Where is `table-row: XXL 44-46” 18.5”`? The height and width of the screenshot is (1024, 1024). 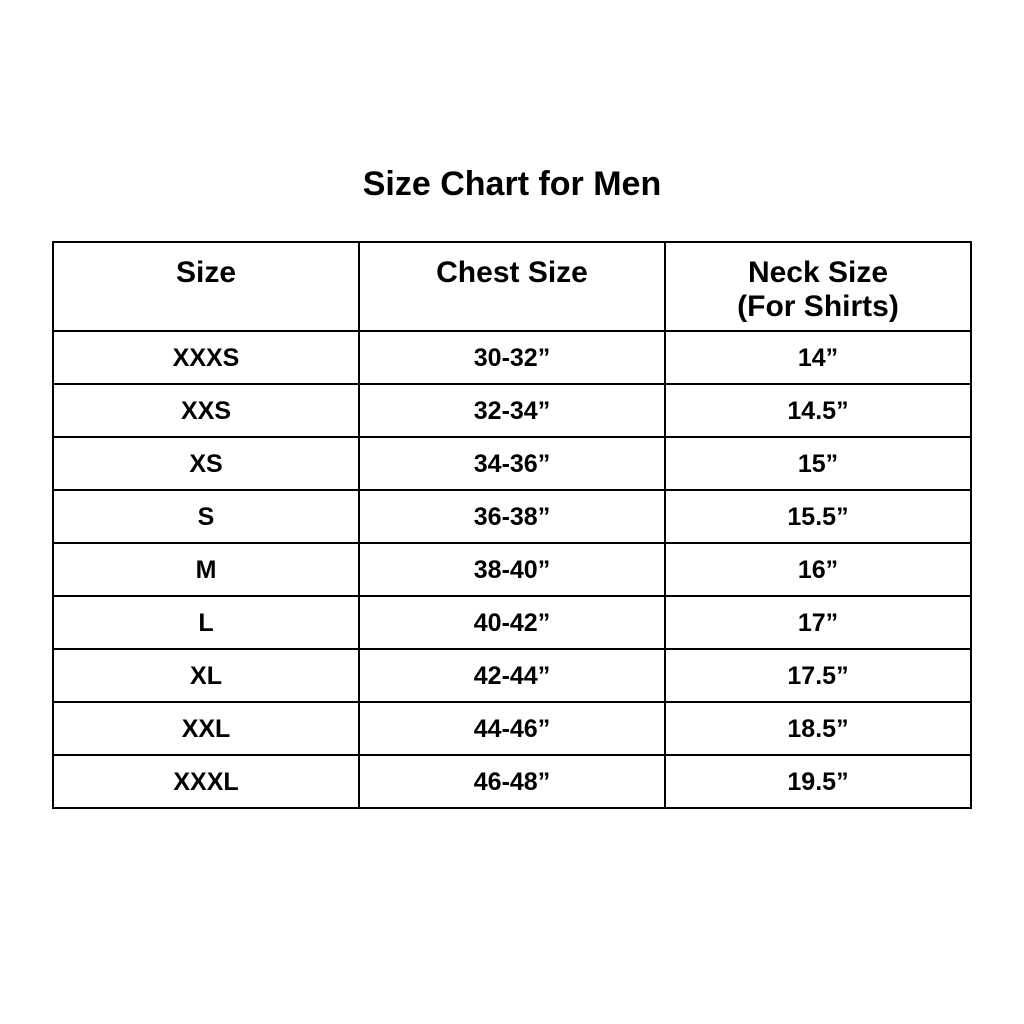 table-row: XXL 44-46” 18.5” is located at coordinates (512, 728).